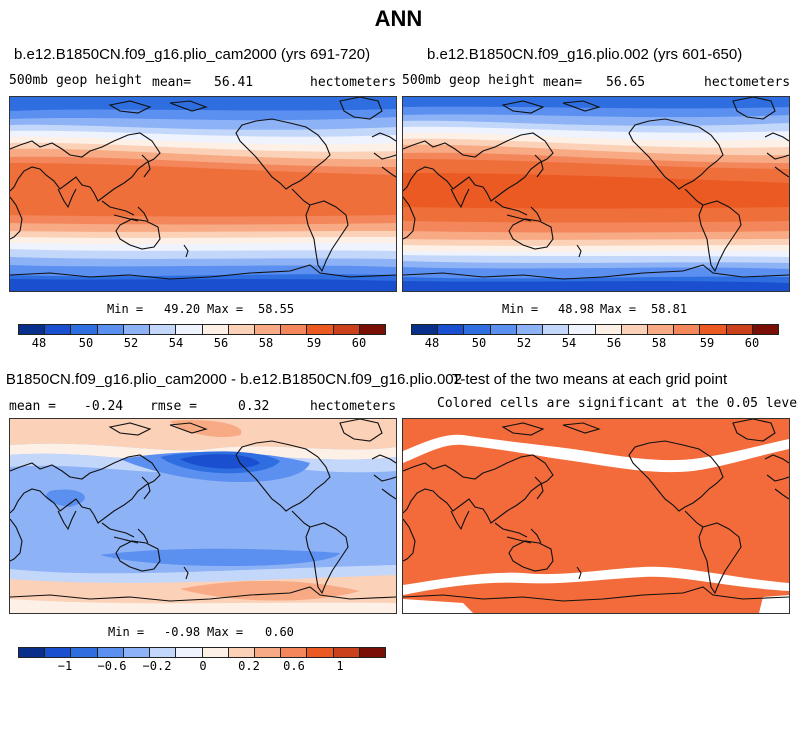  What do you see at coordinates (614, 343) in the screenshot?
I see `colorbar-tick-label: 56` at bounding box center [614, 343].